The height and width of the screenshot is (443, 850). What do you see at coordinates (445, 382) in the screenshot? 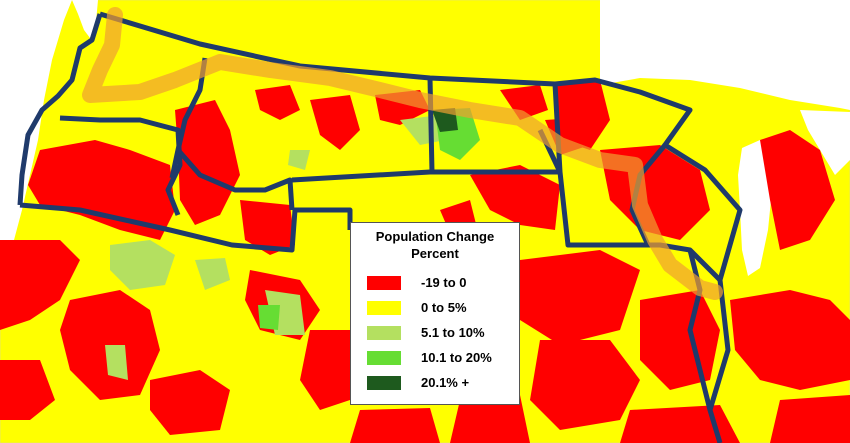
I see `legend-label: 20.1% +` at bounding box center [445, 382].